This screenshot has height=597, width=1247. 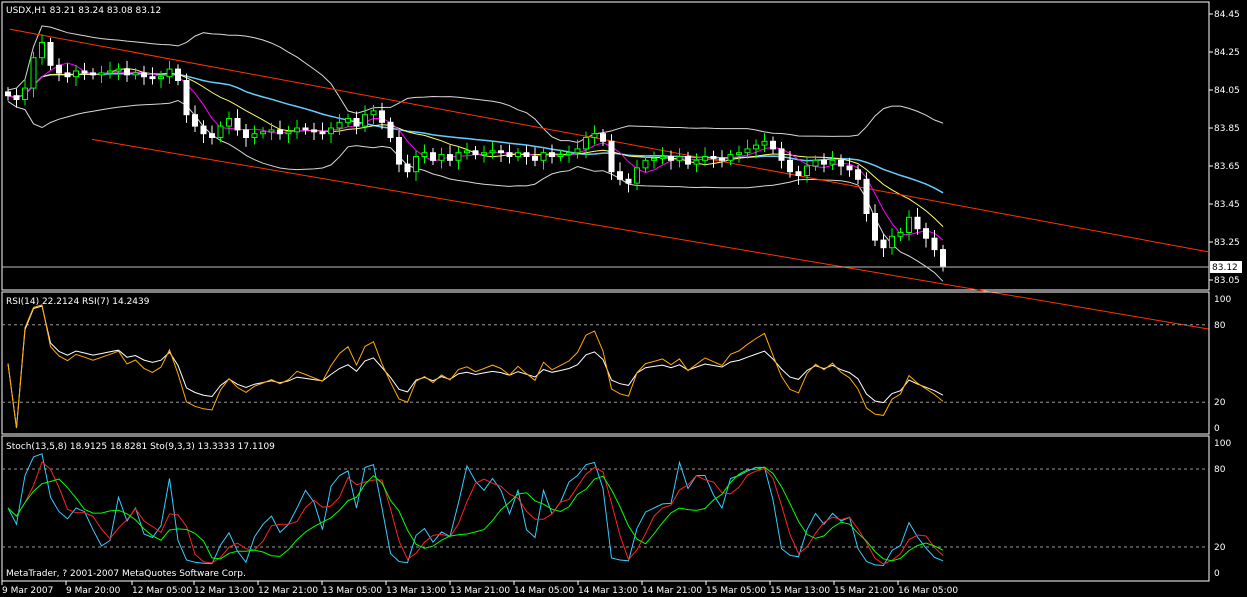 I want to click on current-price-marker, so click(x=1226, y=267).